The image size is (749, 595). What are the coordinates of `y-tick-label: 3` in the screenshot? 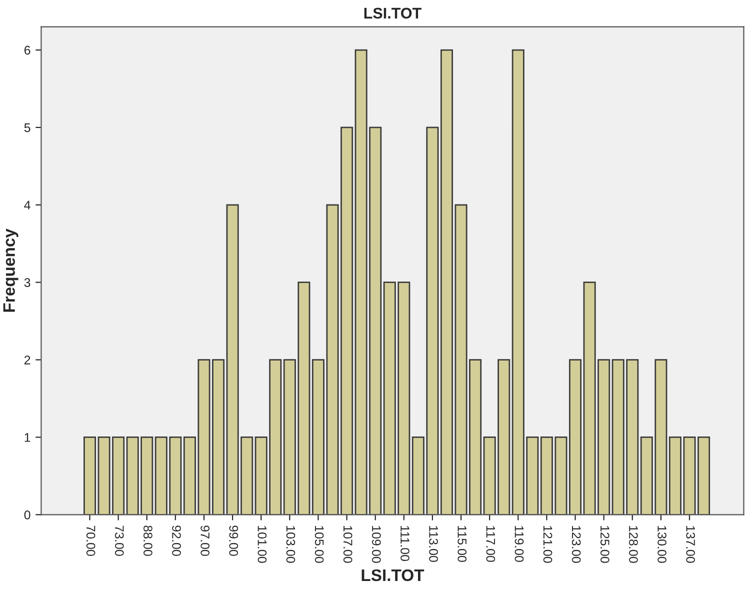 It's located at (27, 282).